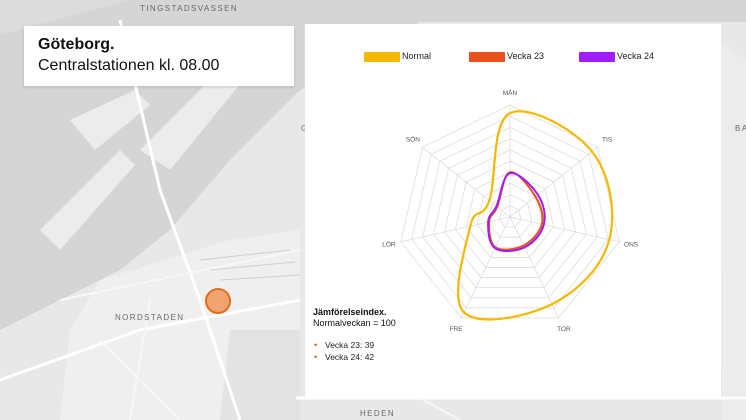  I want to click on index-item-text: Vecka 23: 39, so click(349, 345).